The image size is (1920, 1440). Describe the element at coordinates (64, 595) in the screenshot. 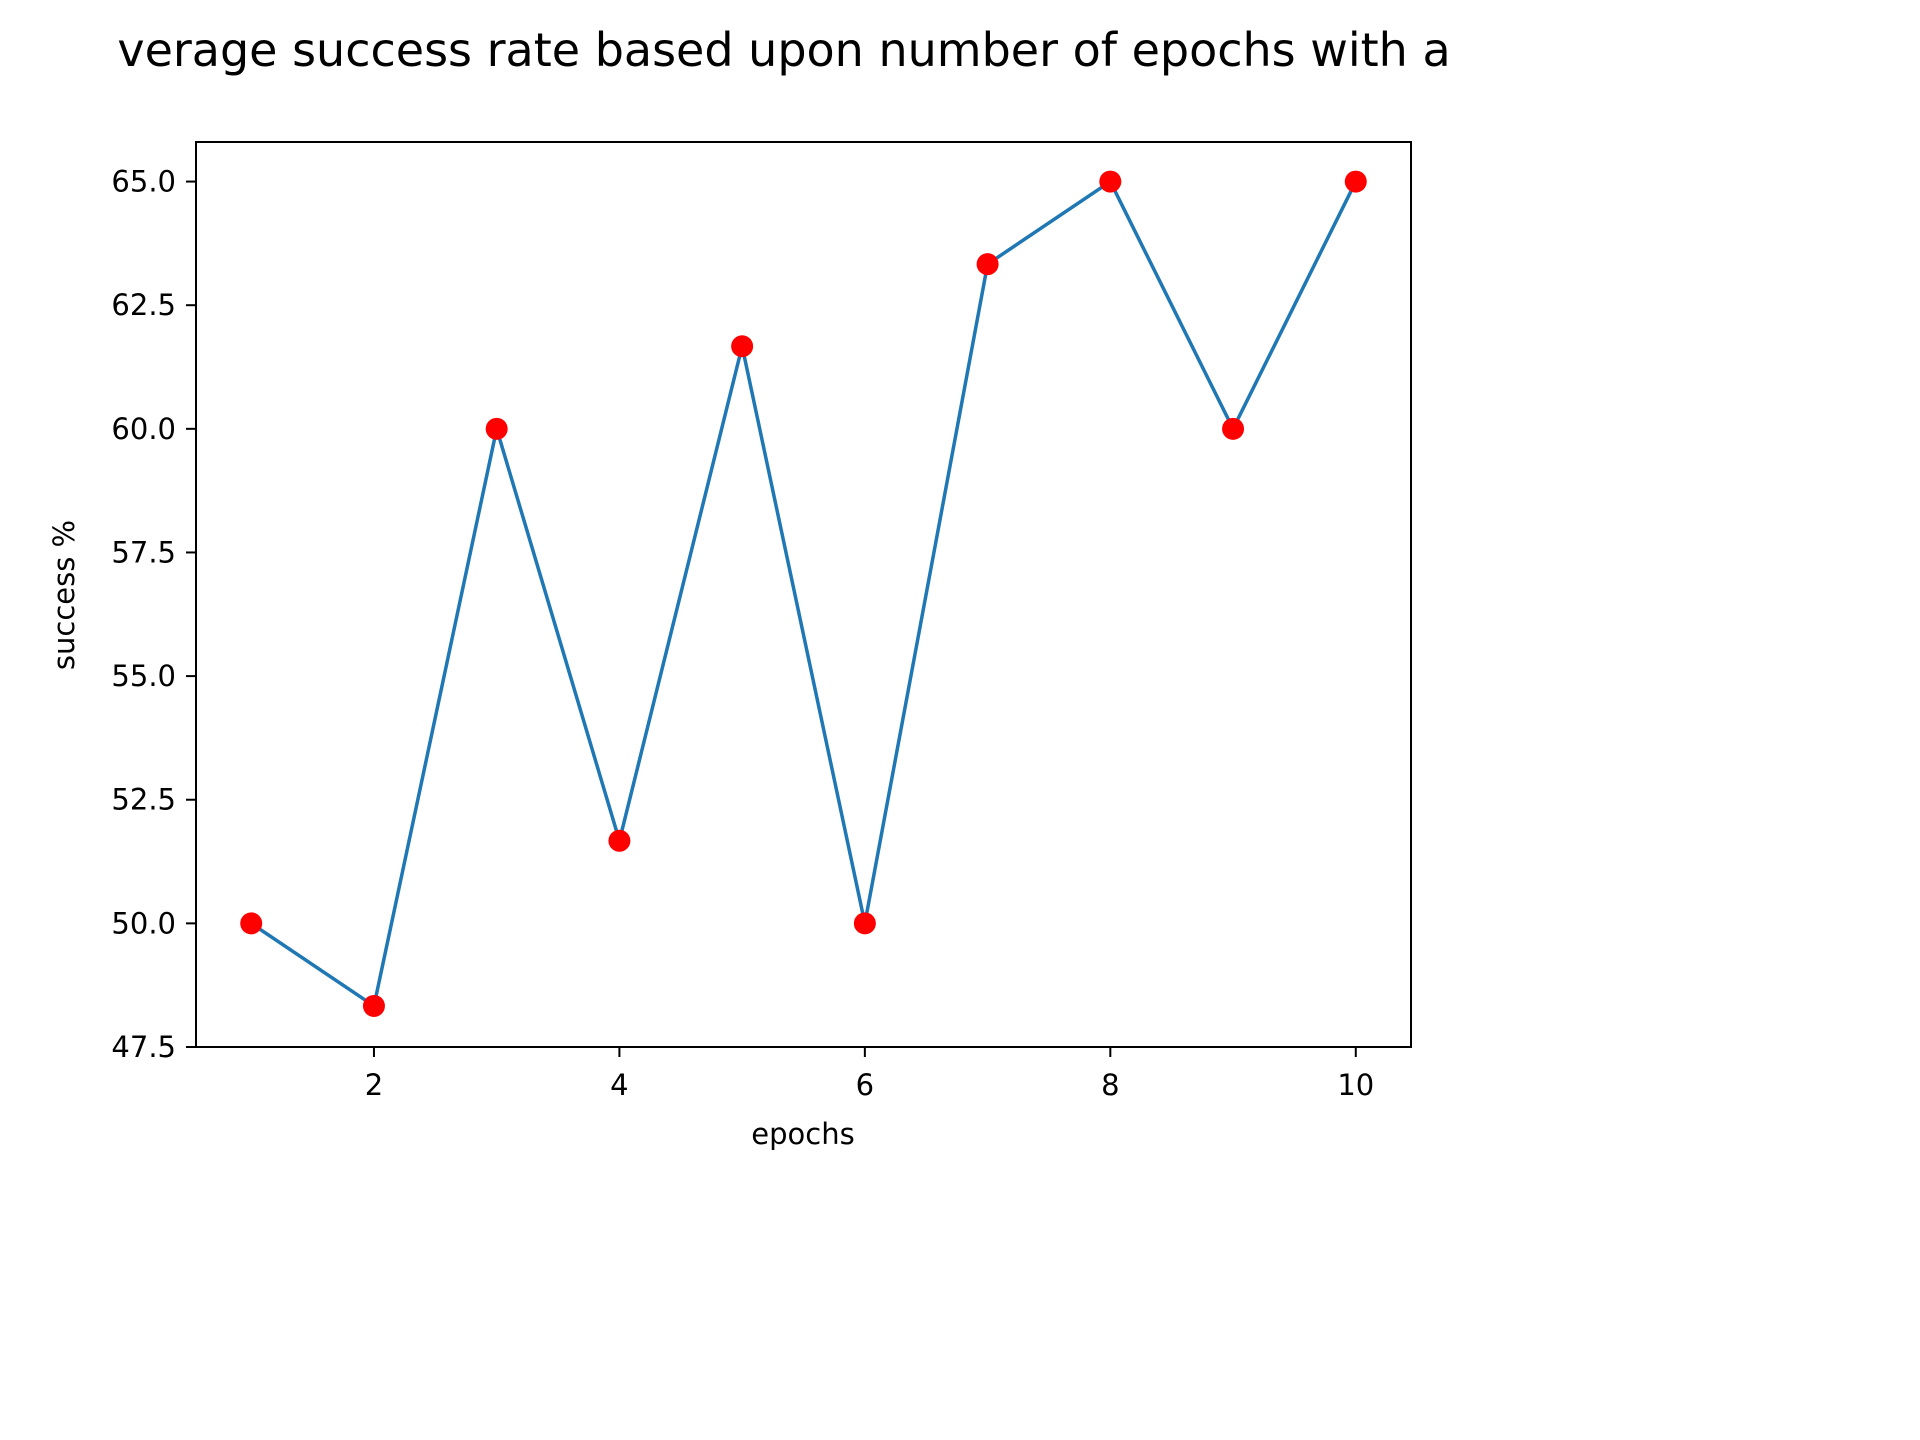

I see `y-axis-label: success %` at that location.